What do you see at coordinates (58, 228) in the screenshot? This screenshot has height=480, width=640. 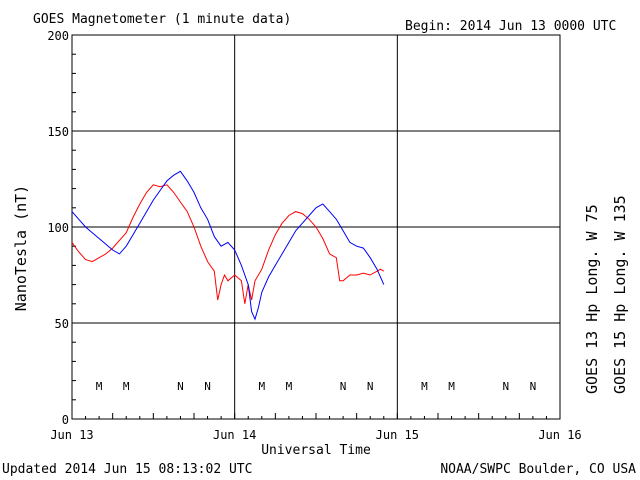 I see `y-tick-label: 100` at bounding box center [58, 228].